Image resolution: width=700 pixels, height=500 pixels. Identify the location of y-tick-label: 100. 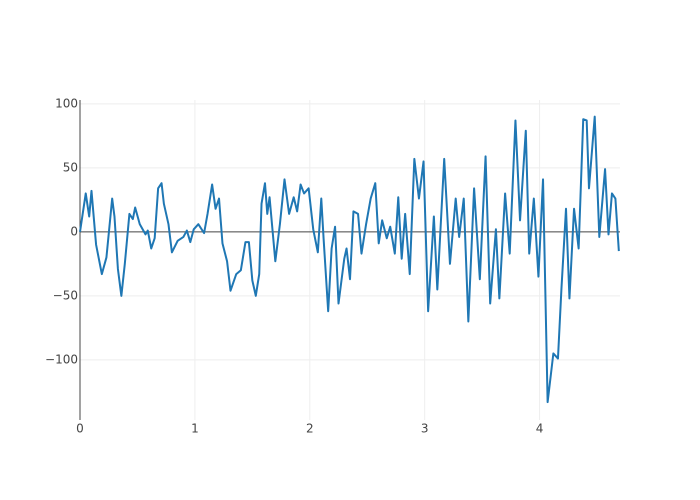
(66, 103).